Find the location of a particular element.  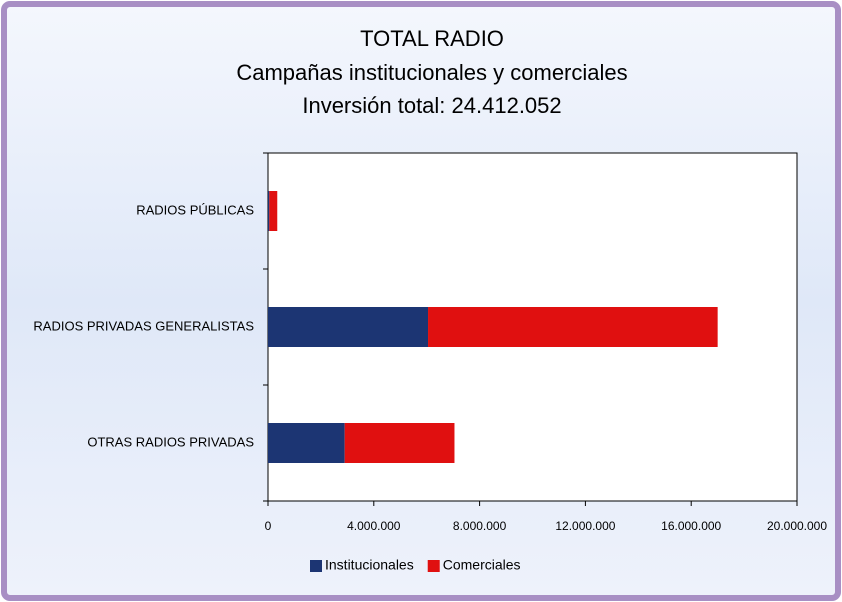

x-tick-label: 12.000.000 is located at coordinates (585, 526).